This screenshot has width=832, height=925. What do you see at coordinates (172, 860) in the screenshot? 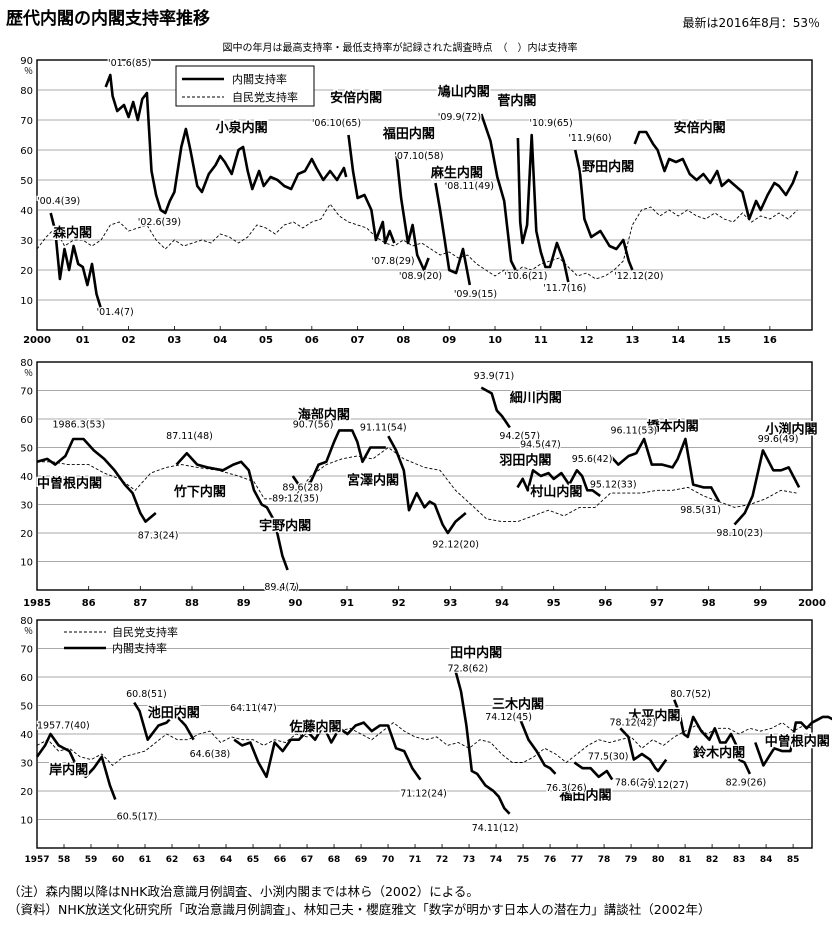
I see `x-tick-label: 62` at bounding box center [172, 860].